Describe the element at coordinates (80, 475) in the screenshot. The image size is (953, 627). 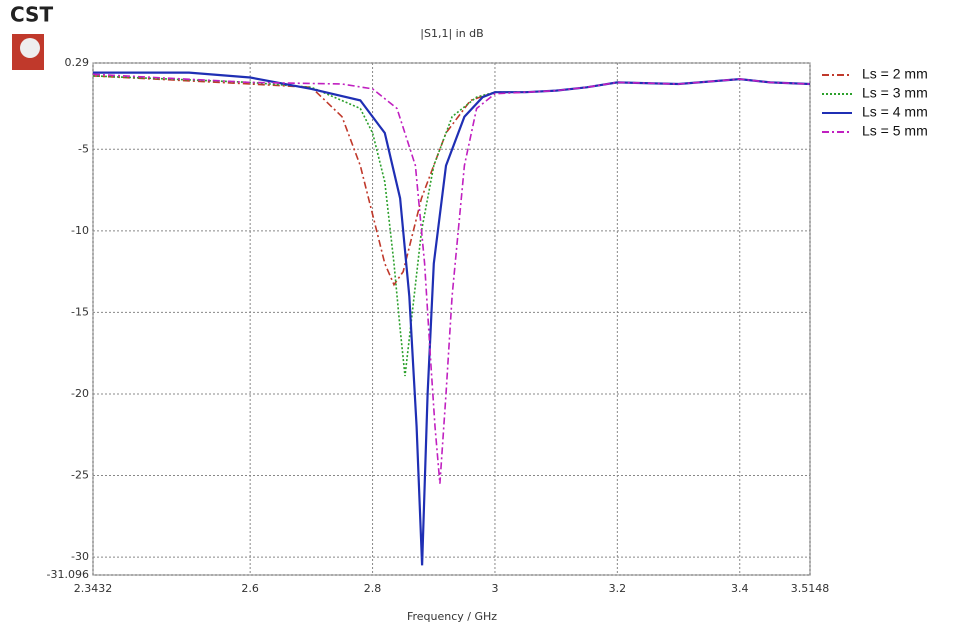
I see `y-tick-label: -25` at that location.